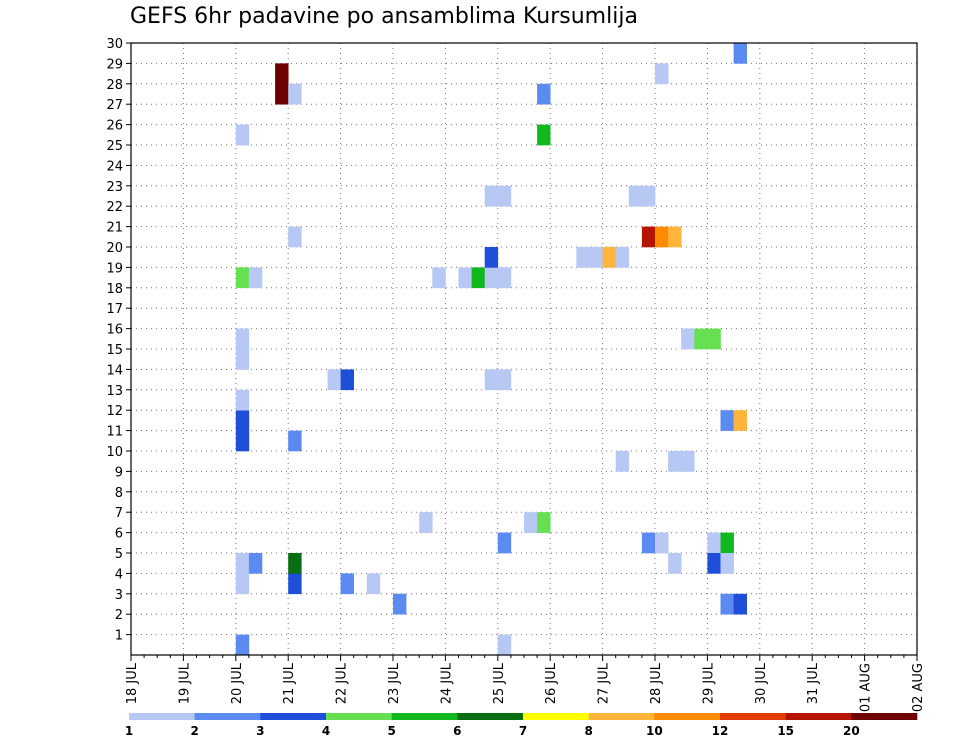 The height and width of the screenshot is (742, 960). I want to click on y-tick-label: 18, so click(114, 289).